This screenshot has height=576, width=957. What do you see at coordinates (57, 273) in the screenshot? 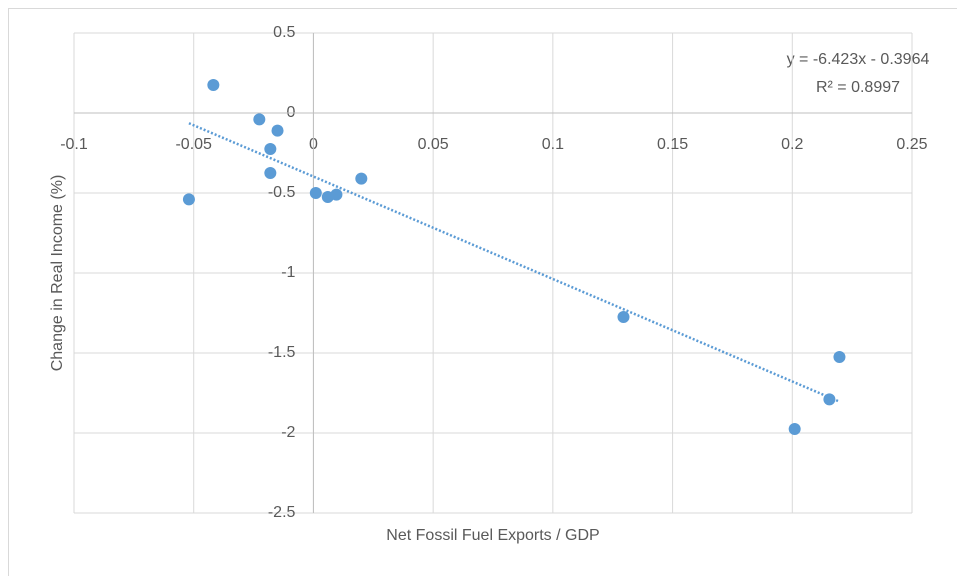
I see `y-axis-title: Change in Real Income (%)` at bounding box center [57, 273].